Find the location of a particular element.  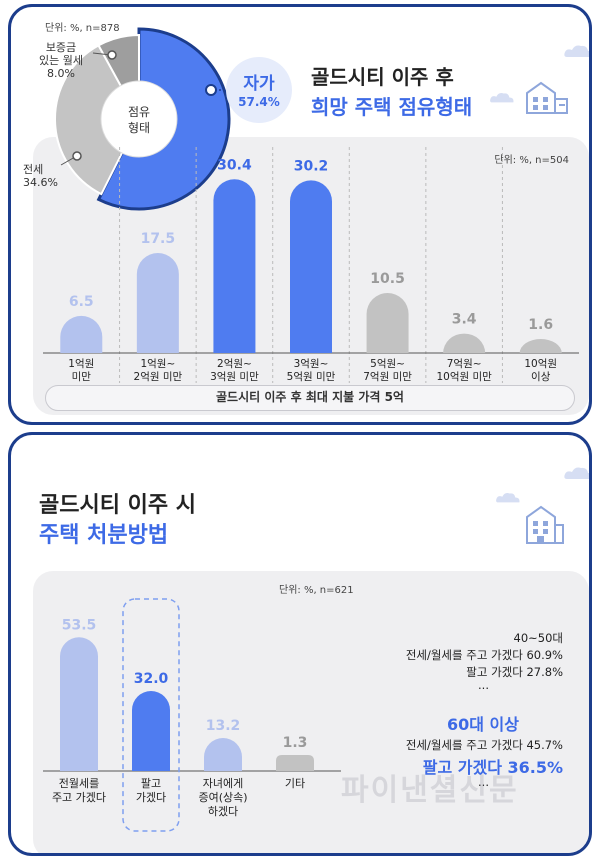

bar-value-label: 13.2 is located at coordinates (223, 726).